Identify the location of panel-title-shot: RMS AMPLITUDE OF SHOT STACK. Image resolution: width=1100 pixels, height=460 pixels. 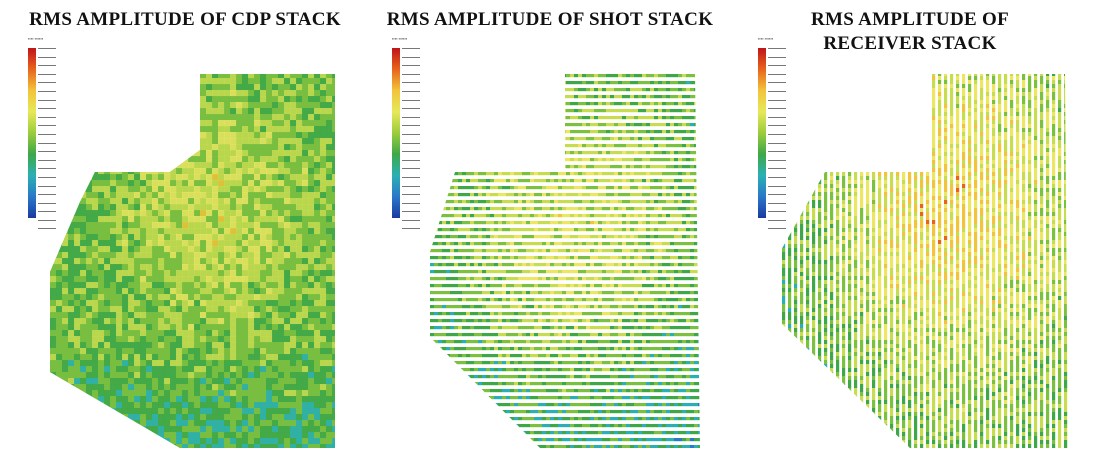
(550, 19).